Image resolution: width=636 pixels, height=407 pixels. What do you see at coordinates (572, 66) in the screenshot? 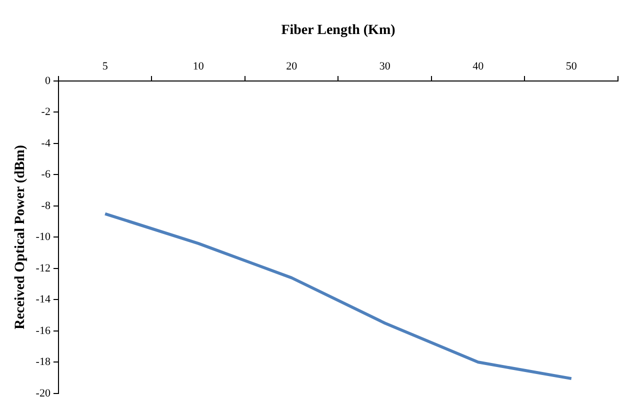
I see `x-tick-label: 50` at bounding box center [572, 66].